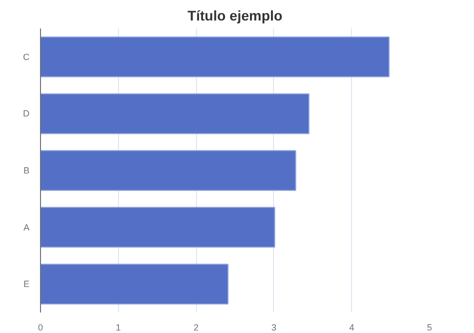 This screenshot has width=474, height=333. Describe the element at coordinates (26, 284) in the screenshot. I see `y-tick-label: E` at that location.